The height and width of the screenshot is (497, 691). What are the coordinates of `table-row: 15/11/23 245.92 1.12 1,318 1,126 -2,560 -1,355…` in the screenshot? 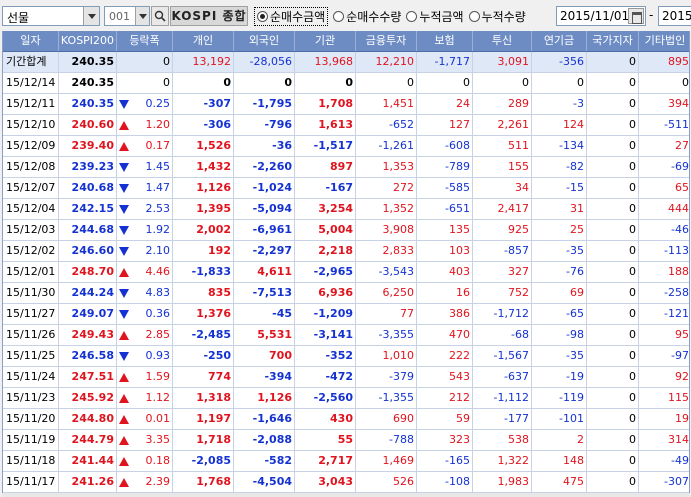 It's located at (346, 398).